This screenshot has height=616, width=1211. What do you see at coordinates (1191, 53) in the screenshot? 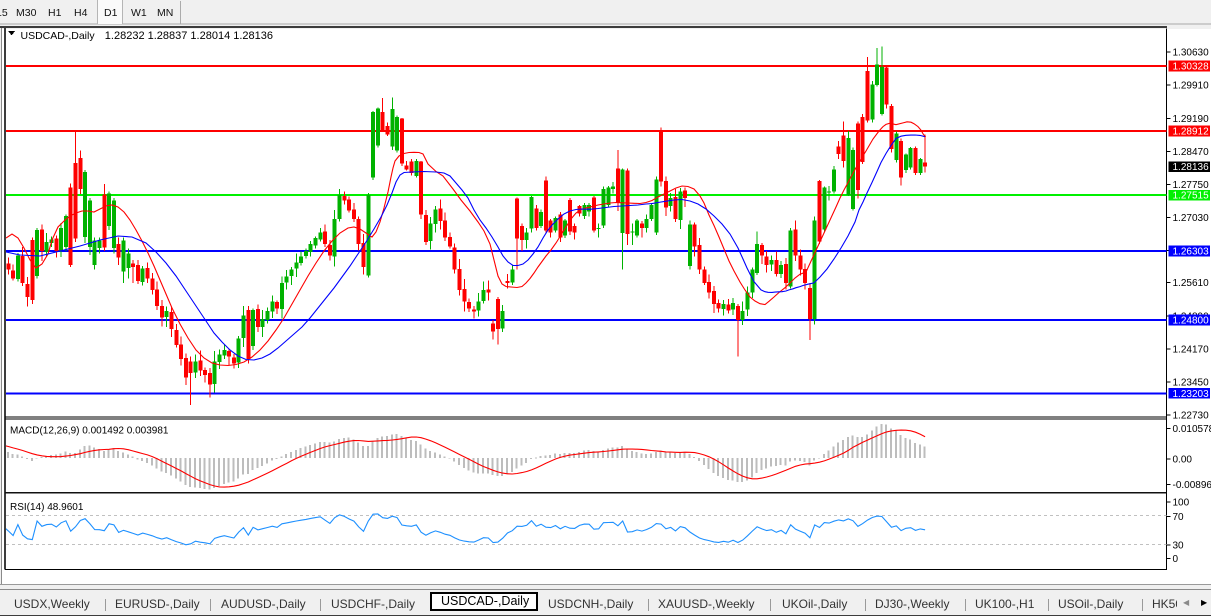
I see `svg-text: 1.30630` at bounding box center [1191, 53].